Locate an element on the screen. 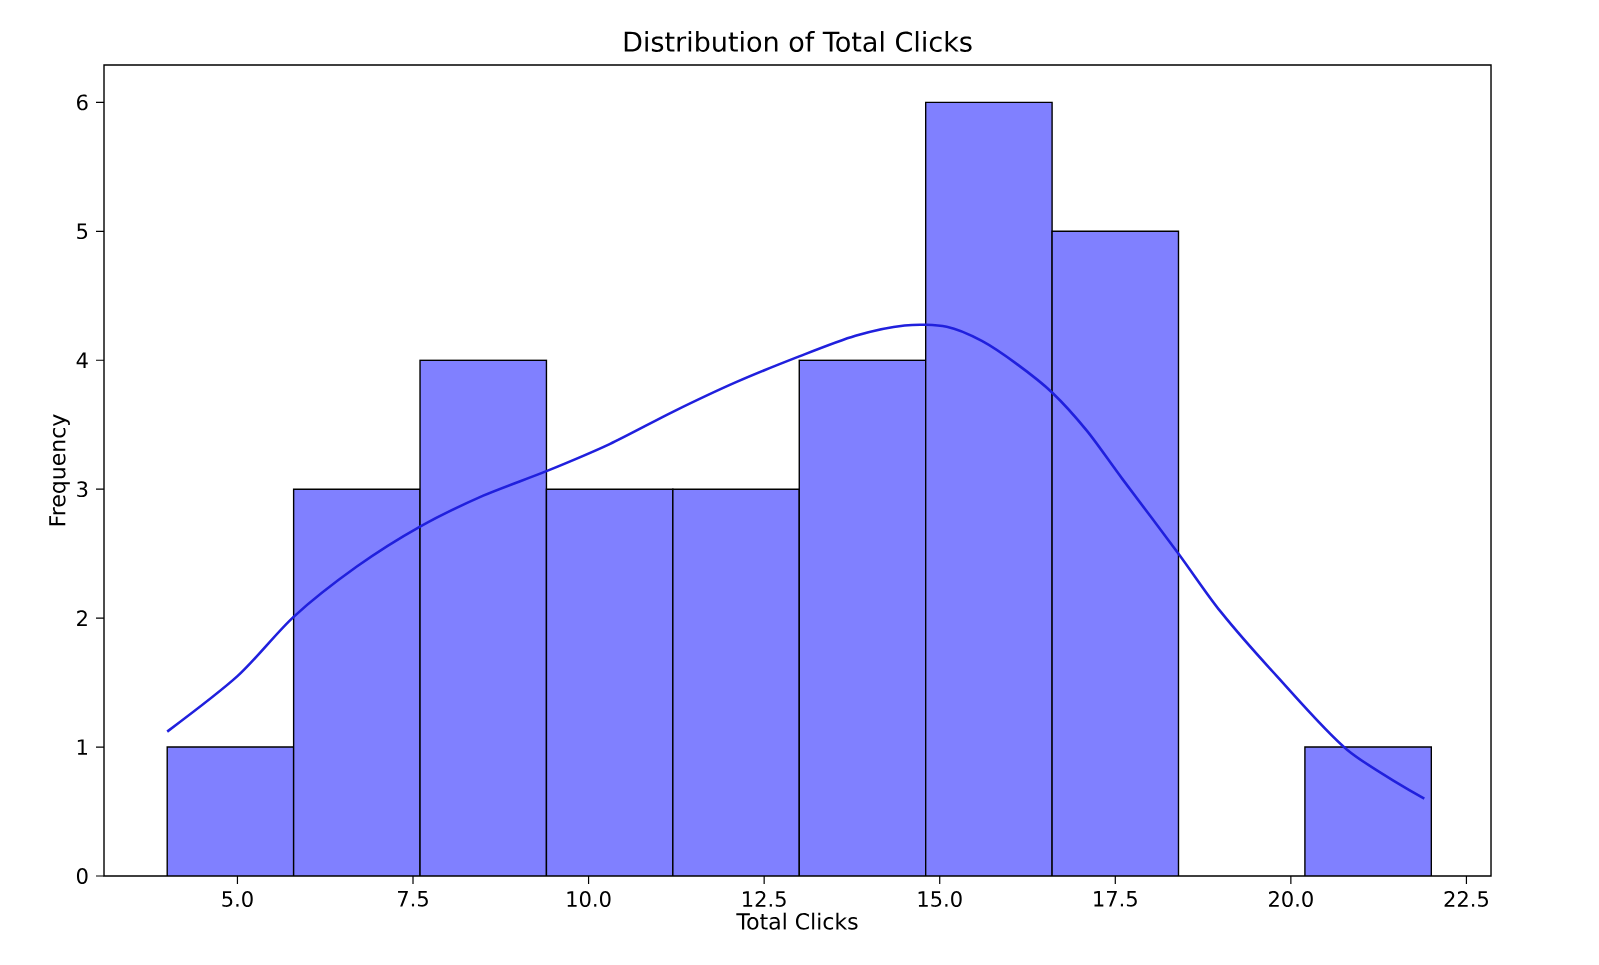 Image resolution: width=1599 pixels, height=965 pixels. y-tick-label: 3 is located at coordinates (82, 489).